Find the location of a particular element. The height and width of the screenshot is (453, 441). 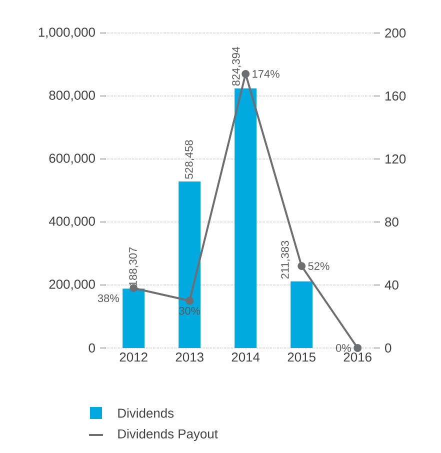

data-label: 174% is located at coordinates (266, 74).